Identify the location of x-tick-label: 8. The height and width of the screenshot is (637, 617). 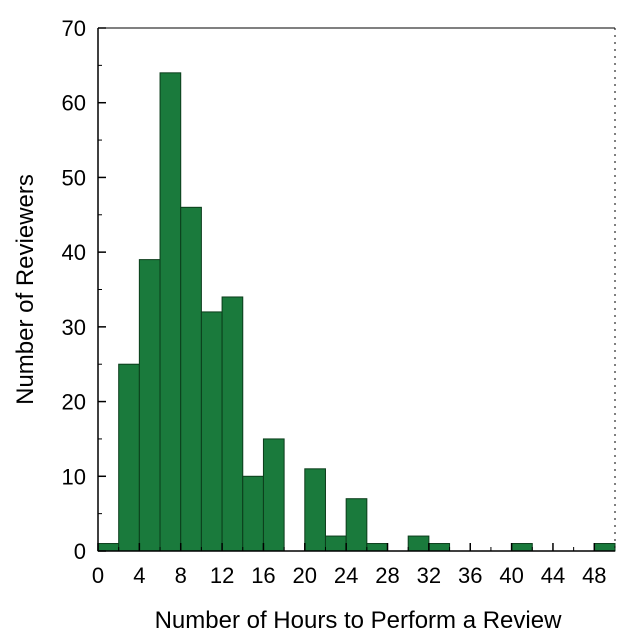
(181, 575).